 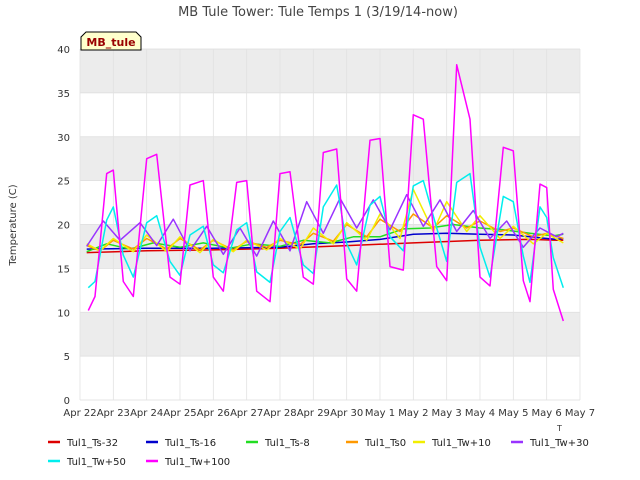 What do you see at coordinates (480, 413) in the screenshot?
I see `x-tick-label: May 4` at bounding box center [480, 413].